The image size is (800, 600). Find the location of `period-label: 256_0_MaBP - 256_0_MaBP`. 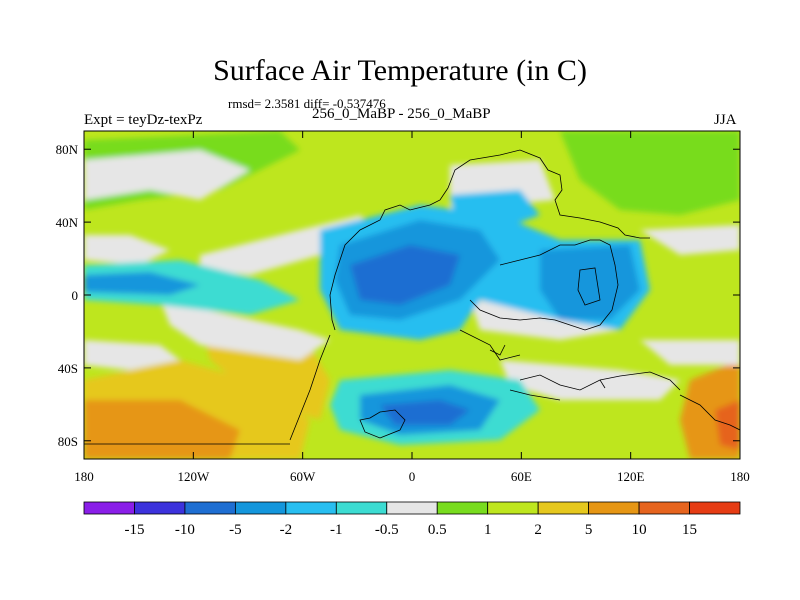

period-label: 256_0_MaBP - 256_0_MaBP is located at coordinates (401, 114).